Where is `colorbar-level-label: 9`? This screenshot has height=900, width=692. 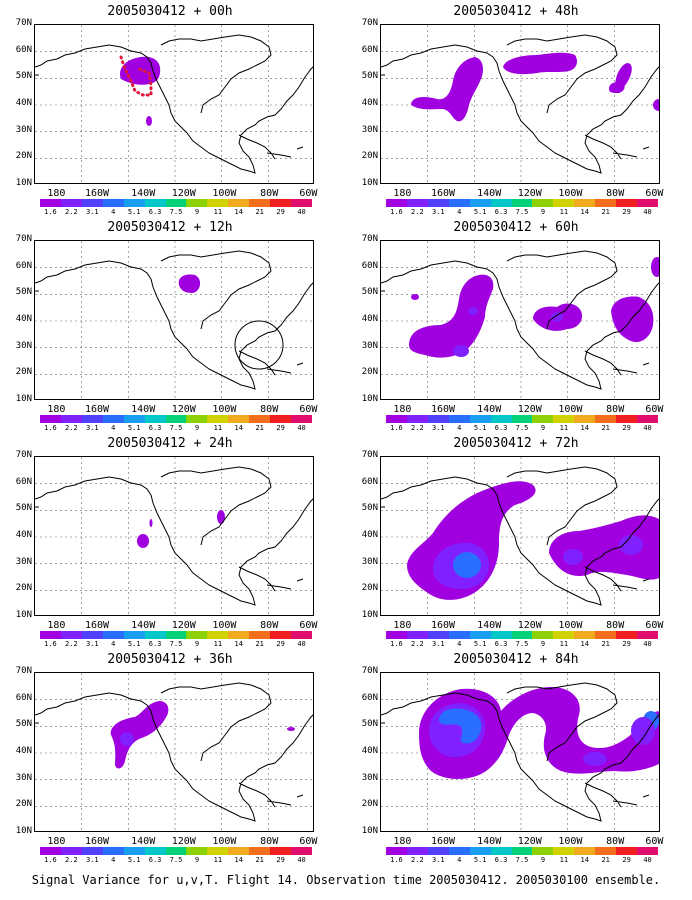 colorbar-level-label: 9 is located at coordinates (543, 644).